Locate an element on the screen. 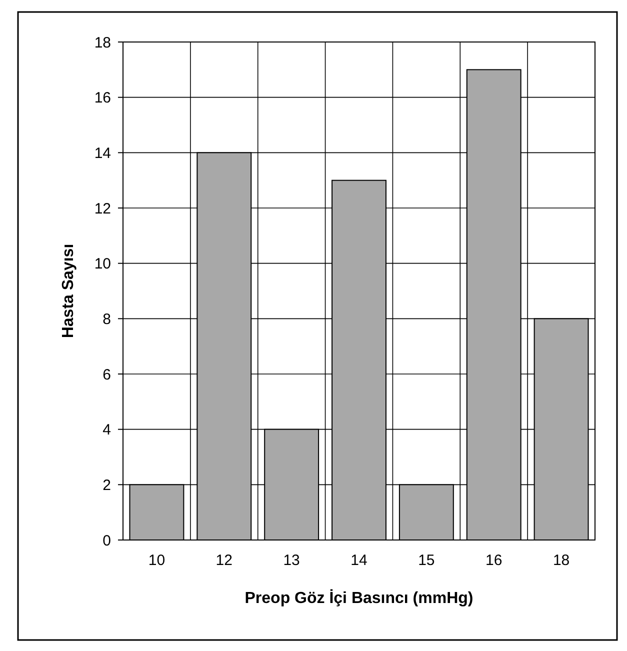  y-tick-label: 12 is located at coordinates (102, 209).